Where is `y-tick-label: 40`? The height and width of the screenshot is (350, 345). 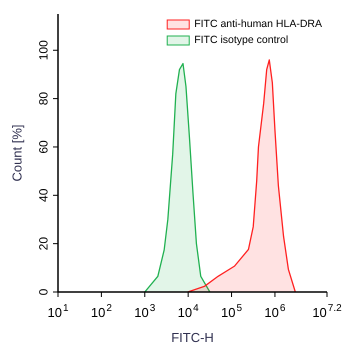
y-tick-label: 40 is located at coordinates (43, 195).